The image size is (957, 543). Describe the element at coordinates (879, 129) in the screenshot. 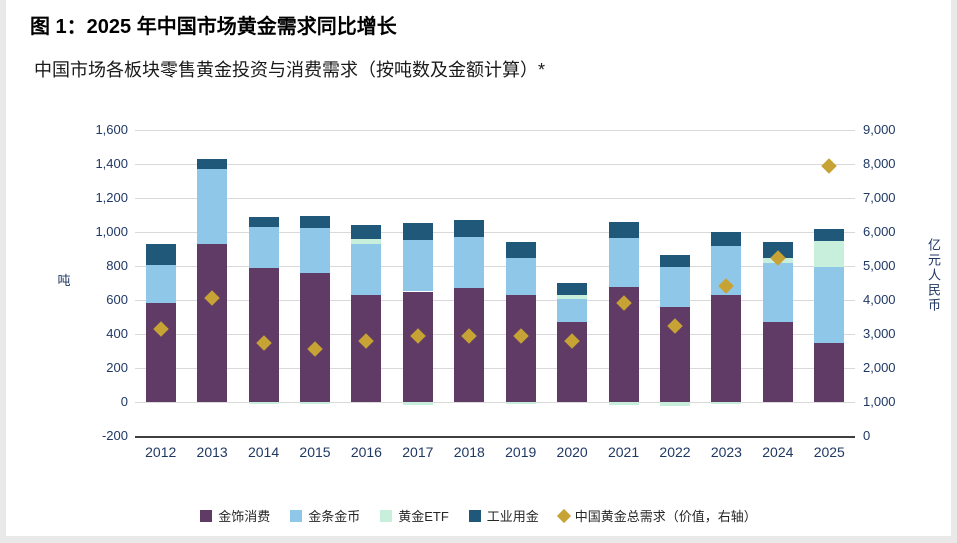

I see `right-axis-tick-label: 9,000` at that location.